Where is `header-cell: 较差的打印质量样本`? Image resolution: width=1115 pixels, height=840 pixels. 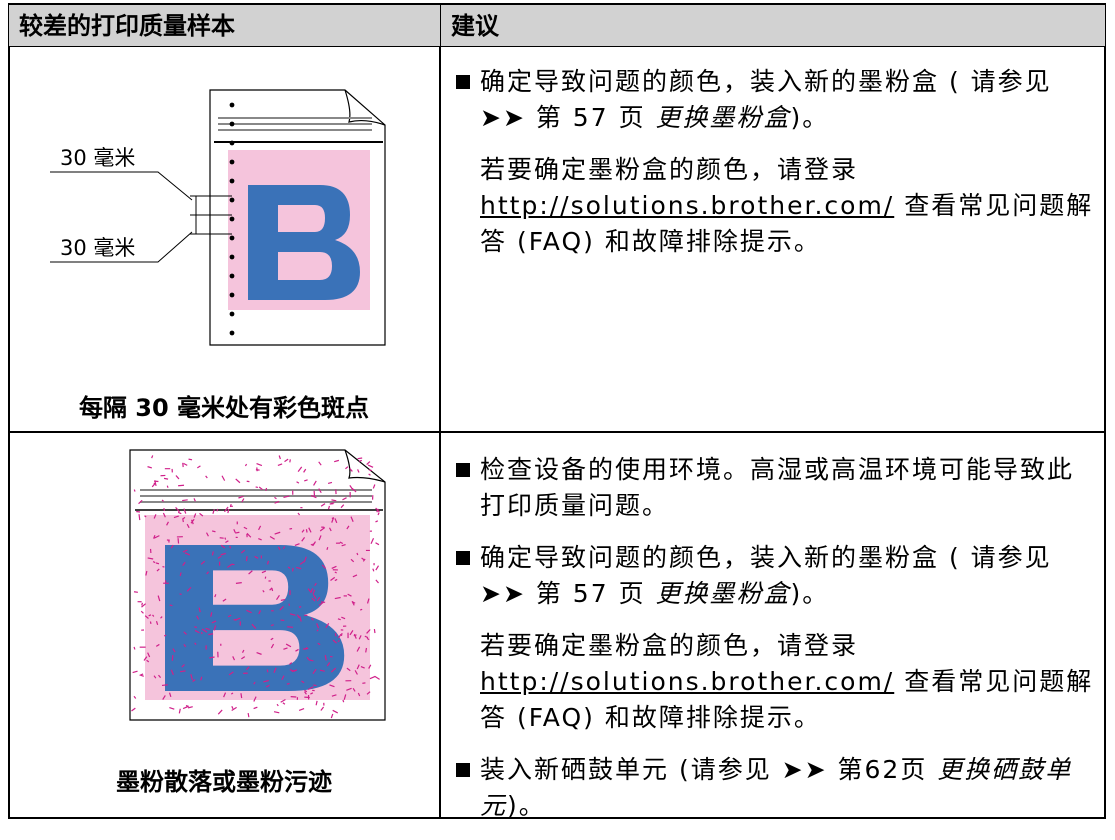
header-cell: 较差的打印质量样本 is located at coordinates (224, 25).